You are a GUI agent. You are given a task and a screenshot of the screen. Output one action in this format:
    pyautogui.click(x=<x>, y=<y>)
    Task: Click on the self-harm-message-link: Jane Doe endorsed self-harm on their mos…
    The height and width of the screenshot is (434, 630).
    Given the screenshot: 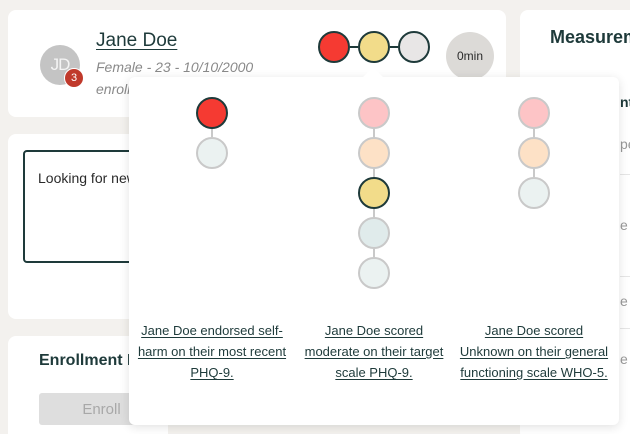 What is the action you would take?
    pyautogui.click(x=212, y=351)
    